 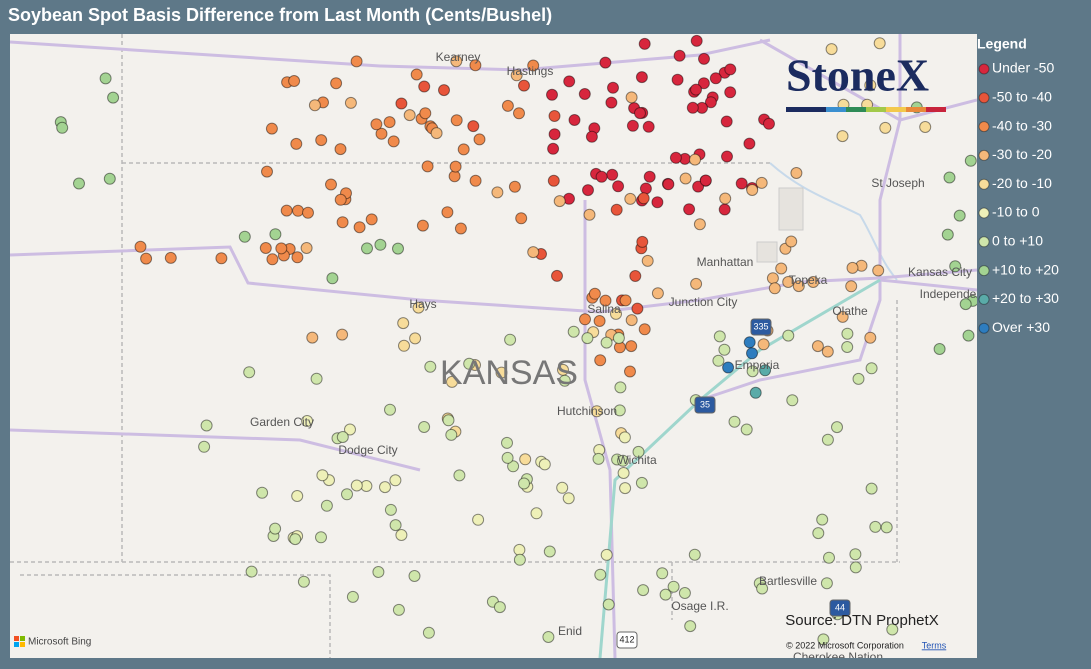 I want to click on legend-title: Legend, so click(x=1002, y=44).